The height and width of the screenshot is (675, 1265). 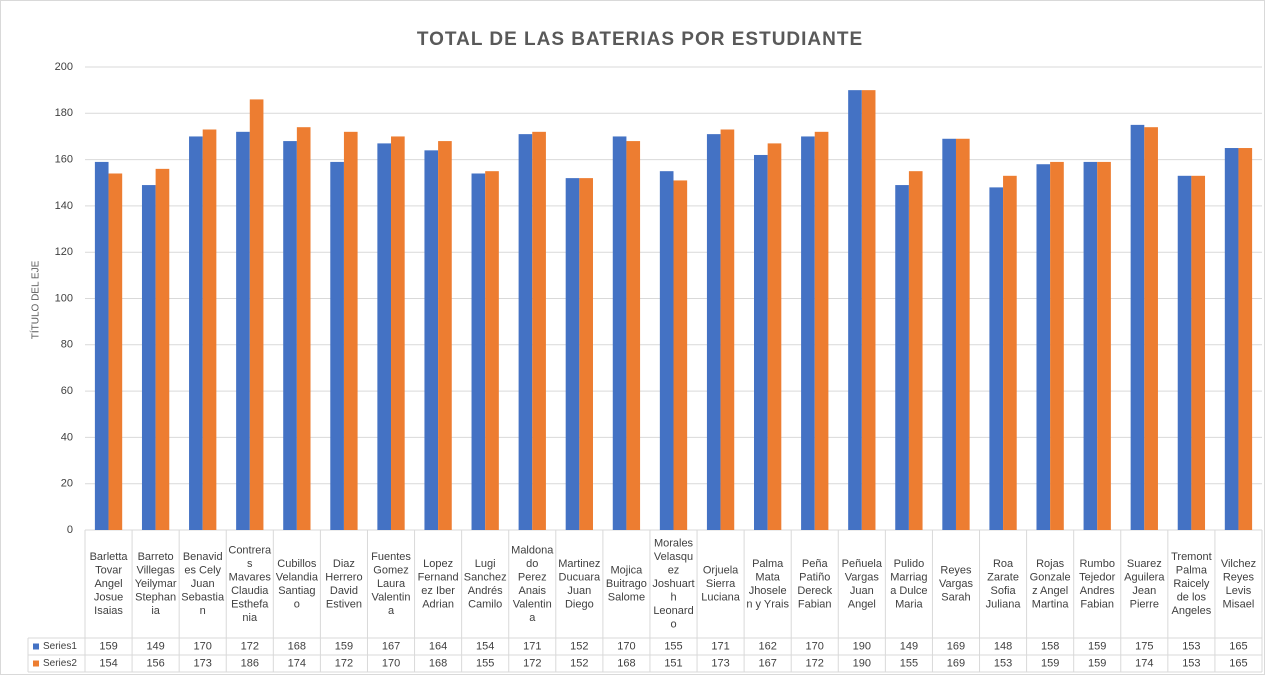 What do you see at coordinates (908, 584) in the screenshot?
I see `x-tick-label: Pulido Marriag a Dulce Maria` at bounding box center [908, 584].